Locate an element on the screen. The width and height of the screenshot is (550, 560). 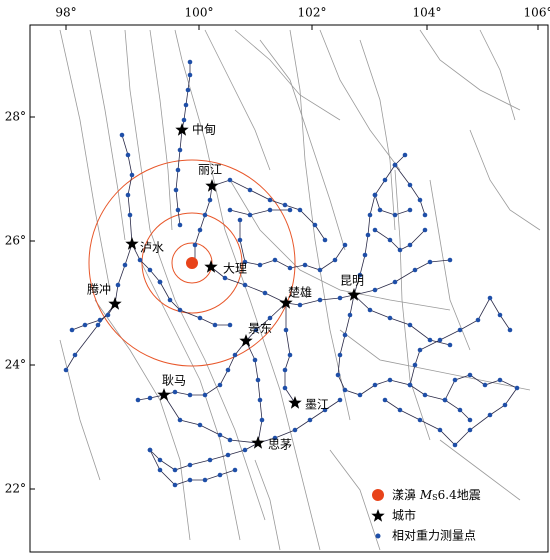
city-label: 楚雄 is located at coordinates (300, 292).